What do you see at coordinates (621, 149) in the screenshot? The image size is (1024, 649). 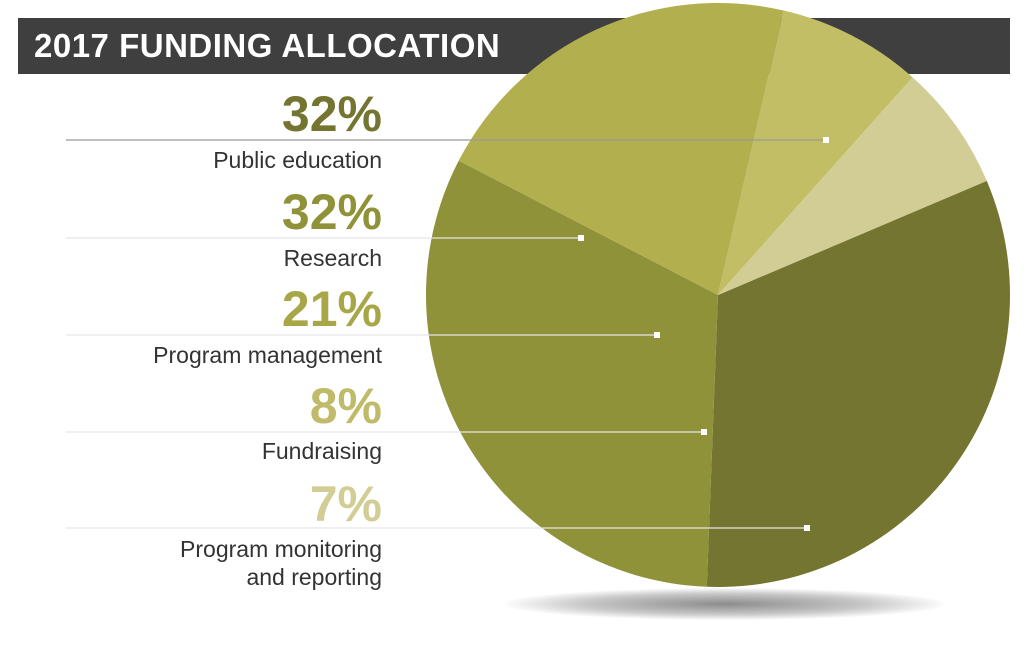 I see `pie-slice-program-management` at bounding box center [621, 149].